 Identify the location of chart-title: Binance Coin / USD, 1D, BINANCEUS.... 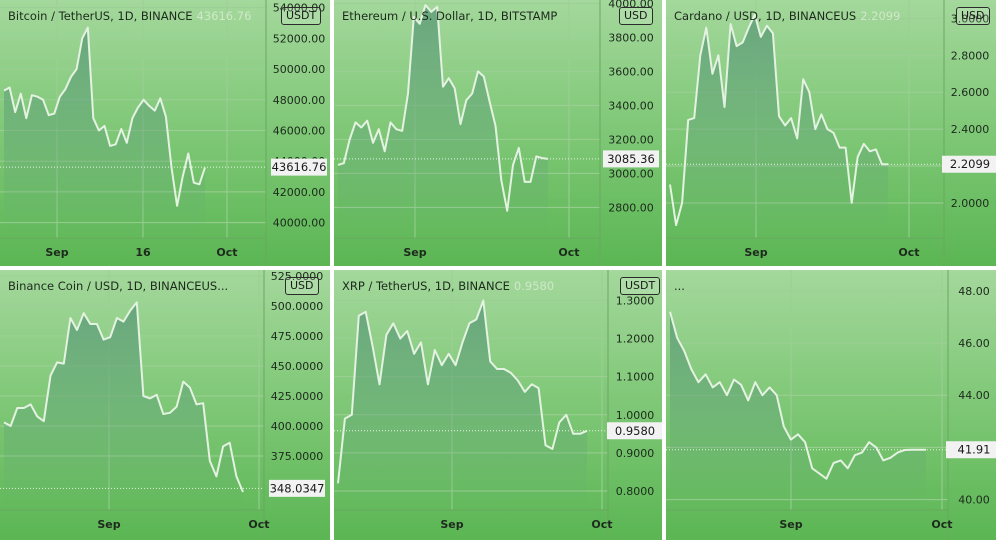
(120, 286).